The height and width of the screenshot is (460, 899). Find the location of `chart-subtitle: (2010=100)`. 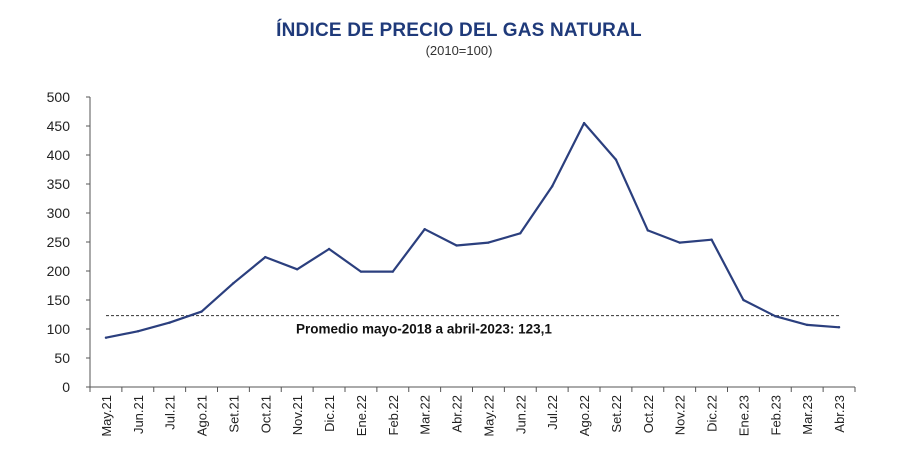

chart-subtitle: (2010=100) is located at coordinates (459, 50).